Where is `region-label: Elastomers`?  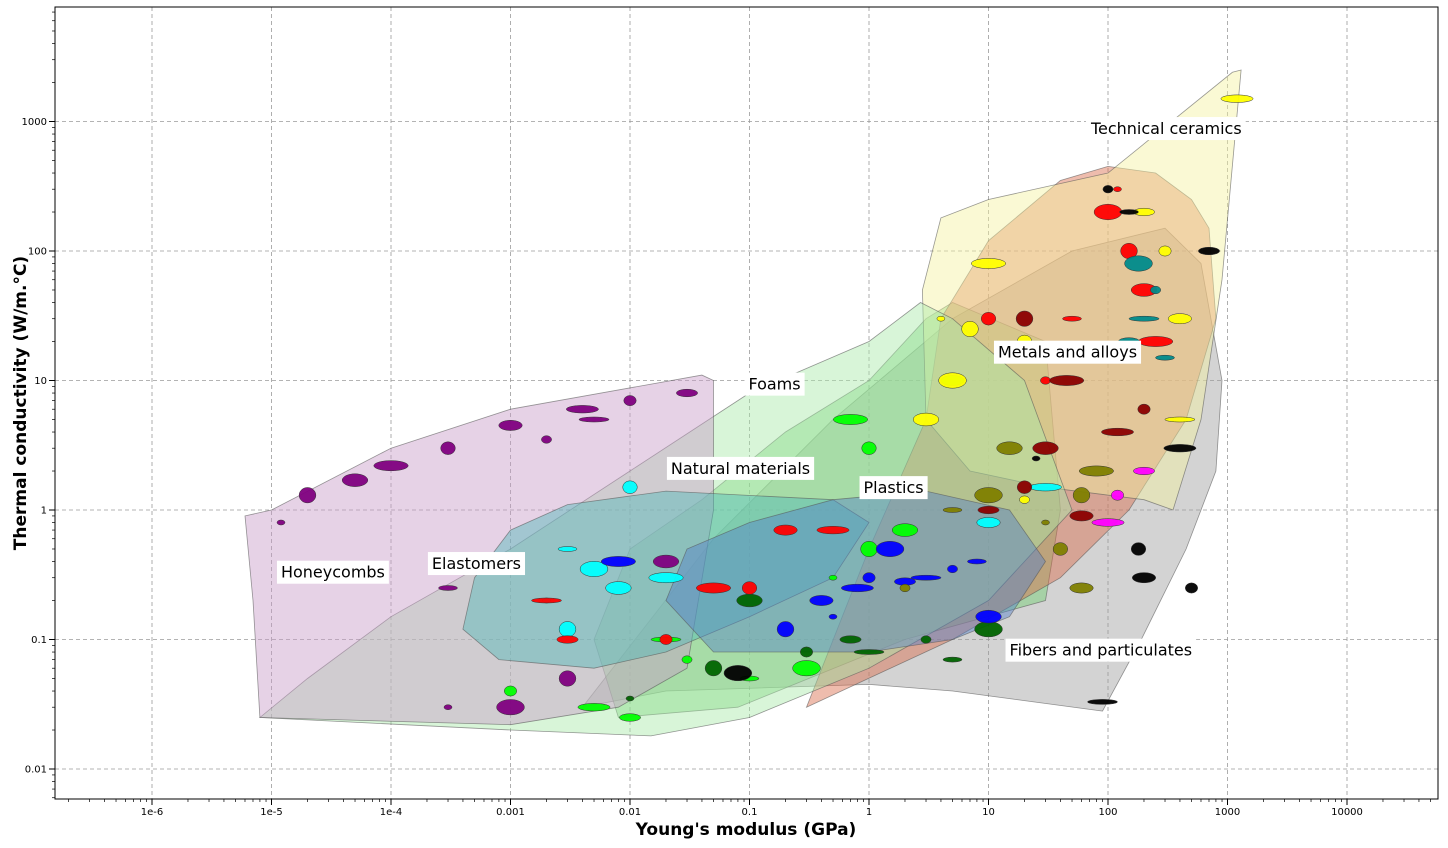
region-label: Elastomers is located at coordinates (476, 564).